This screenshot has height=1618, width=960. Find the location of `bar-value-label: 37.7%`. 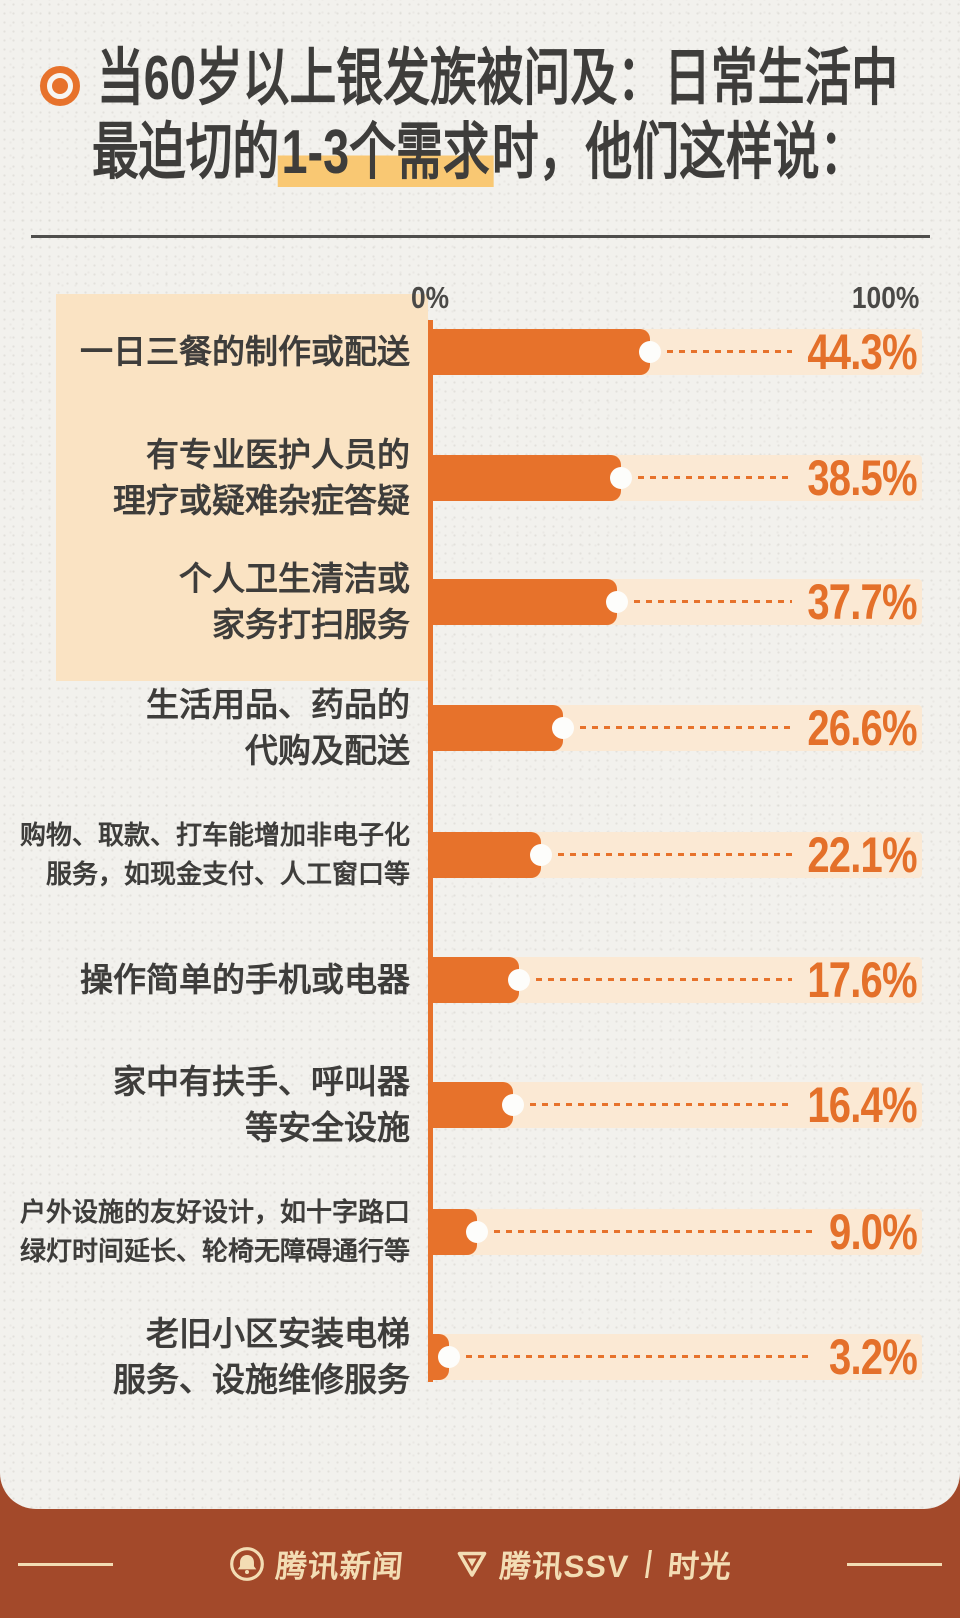

bar-value-label: 37.7% is located at coordinates (862, 602).